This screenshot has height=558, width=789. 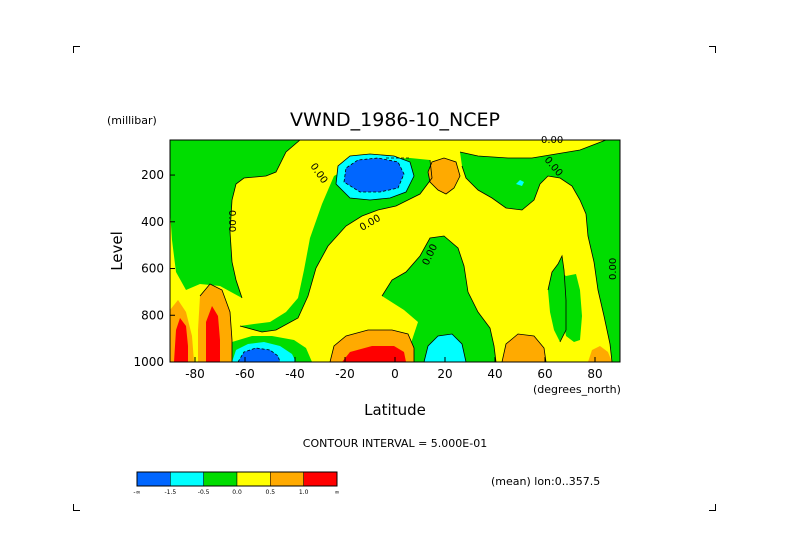 I want to click on x-tick-label: 60, so click(x=544, y=374).